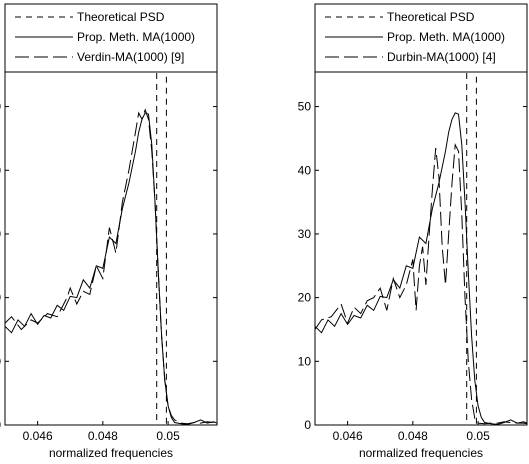 This screenshot has height=464, width=529. I want to click on legend-label-2: Verdin-MA(1000) [9], so click(130, 57).